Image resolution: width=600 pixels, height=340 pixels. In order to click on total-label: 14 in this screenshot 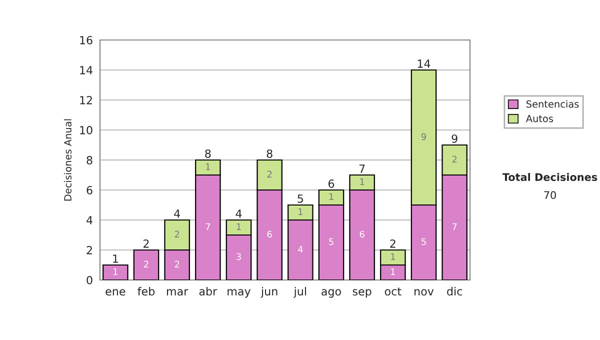, I will do `click(424, 64)`.